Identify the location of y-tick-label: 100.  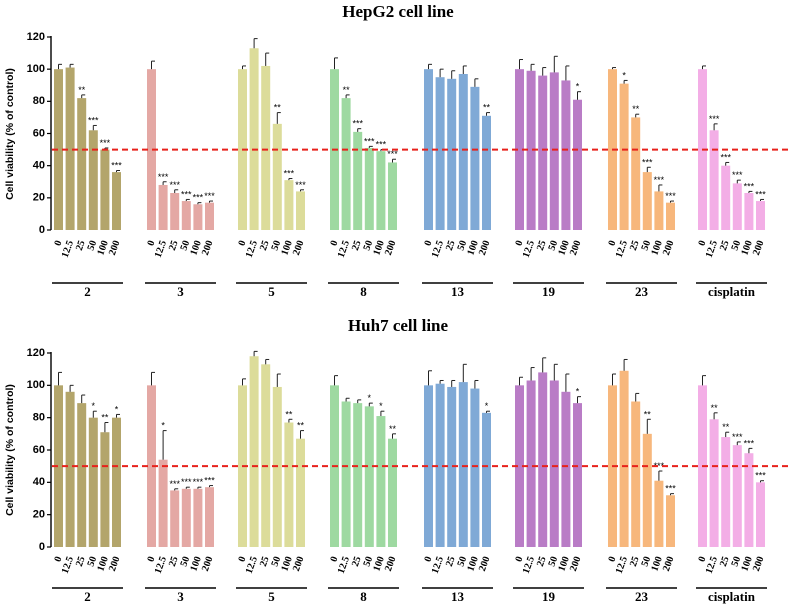
(36, 69).